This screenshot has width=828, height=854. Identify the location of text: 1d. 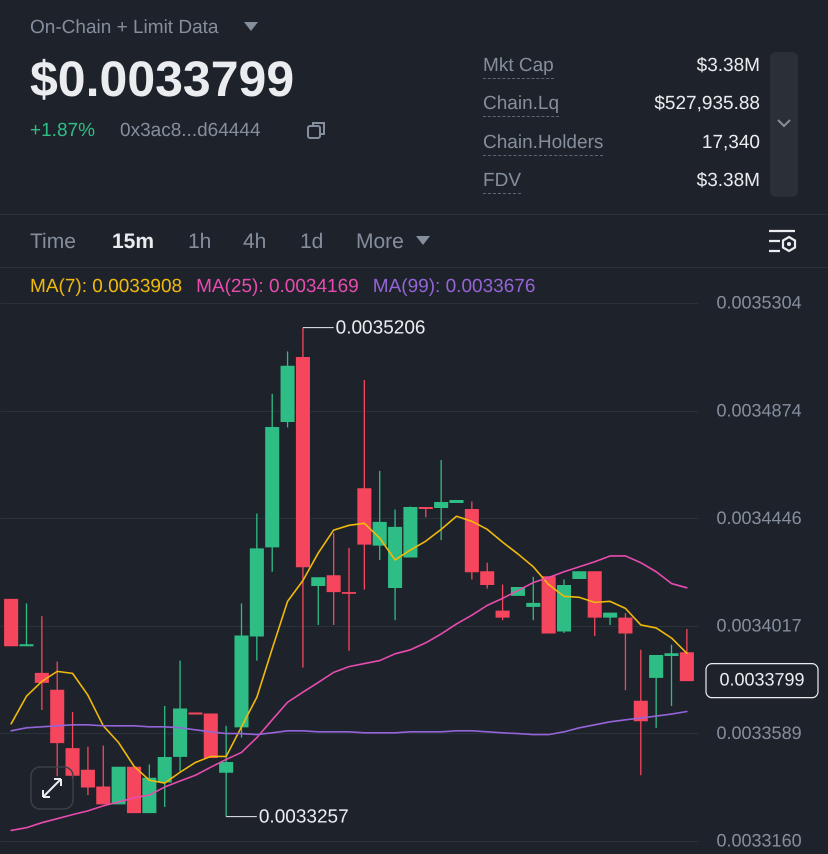
(312, 241).